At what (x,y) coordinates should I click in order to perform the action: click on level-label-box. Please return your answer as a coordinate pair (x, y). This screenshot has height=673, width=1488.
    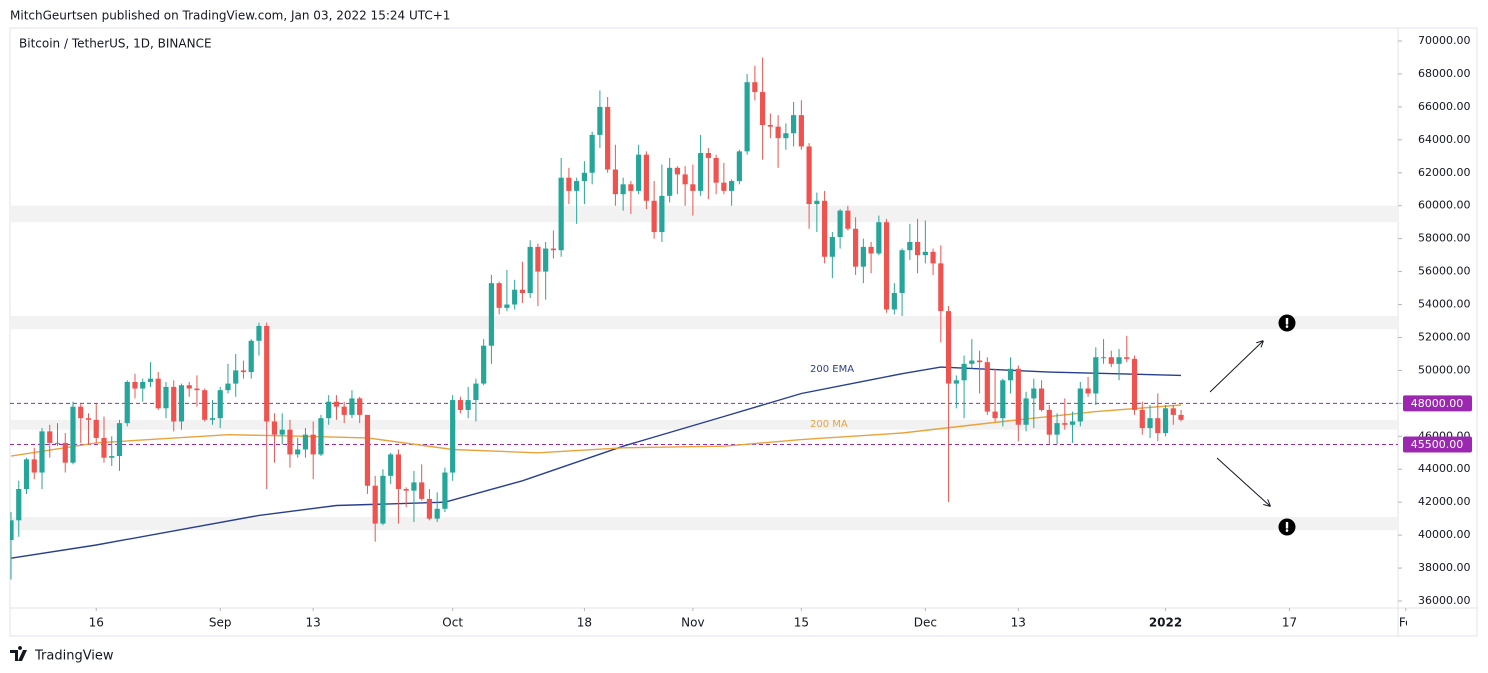
    Looking at the image, I should click on (1437, 403).